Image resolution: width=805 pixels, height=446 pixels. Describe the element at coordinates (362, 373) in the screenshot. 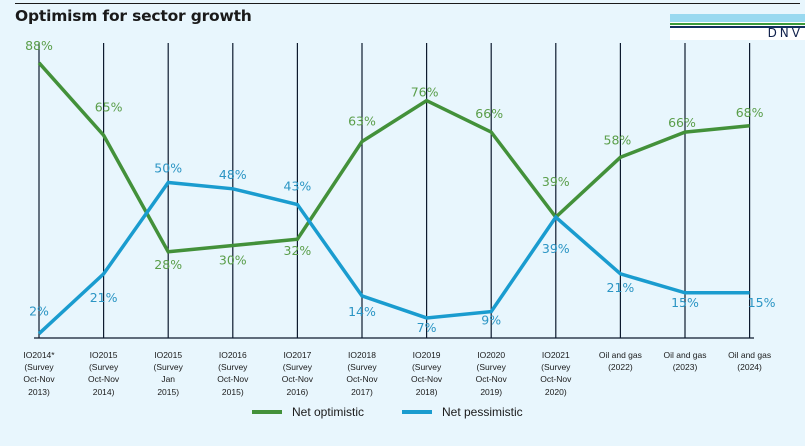

I see `x-tick-label: IO2018 (Survey Oct-Nov 2017)` at that location.